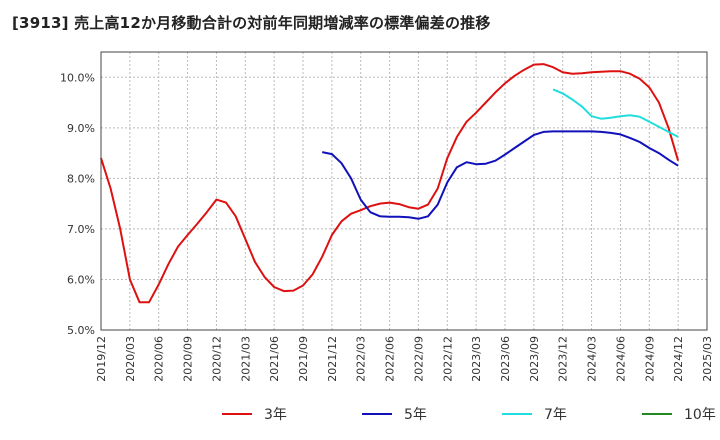  I want to click on x-tick-label: 2024/09, so click(649, 359).